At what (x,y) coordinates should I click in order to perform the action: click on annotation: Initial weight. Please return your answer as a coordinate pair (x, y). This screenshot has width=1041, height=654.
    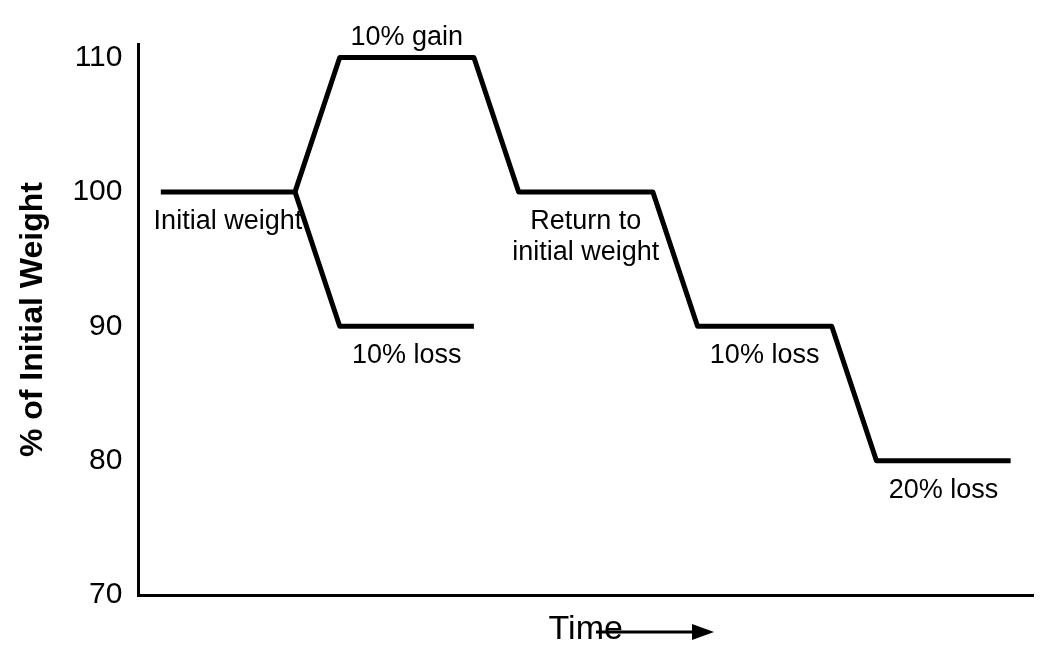
    Looking at the image, I should click on (228, 219).